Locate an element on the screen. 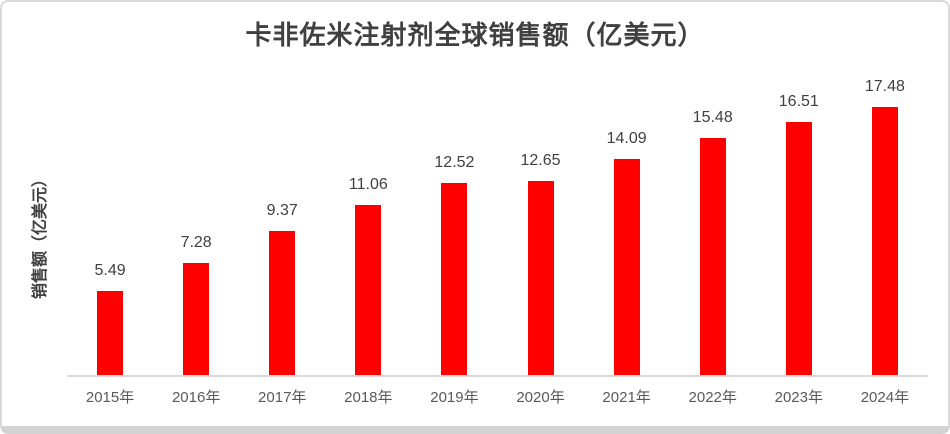 This screenshot has width=950, height=434. x-tick-label: 2015年 is located at coordinates (110, 397).